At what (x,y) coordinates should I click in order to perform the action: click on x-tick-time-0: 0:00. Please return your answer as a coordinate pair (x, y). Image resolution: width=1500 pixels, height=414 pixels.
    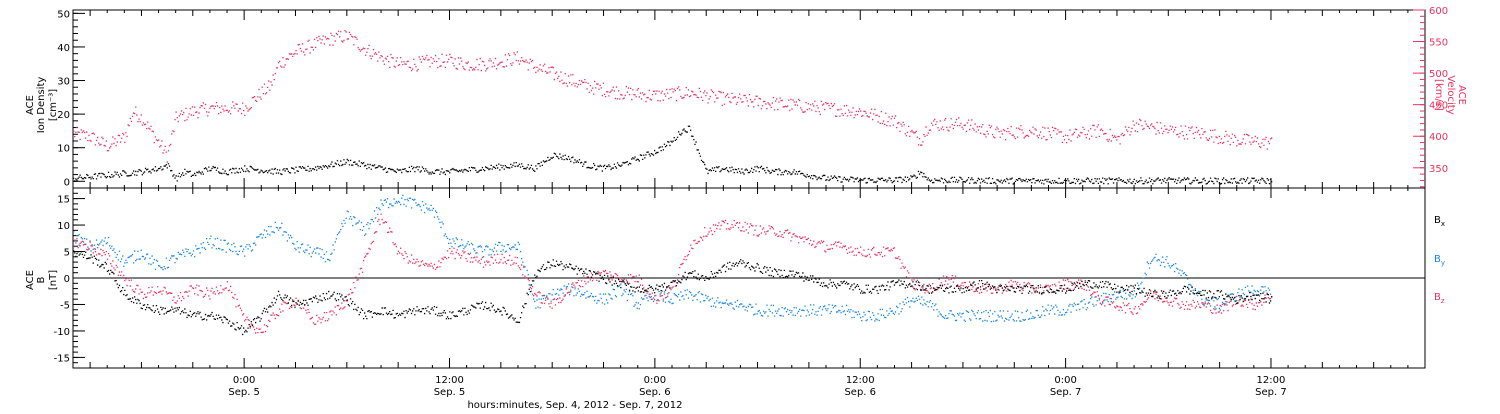
    Looking at the image, I should click on (244, 380).